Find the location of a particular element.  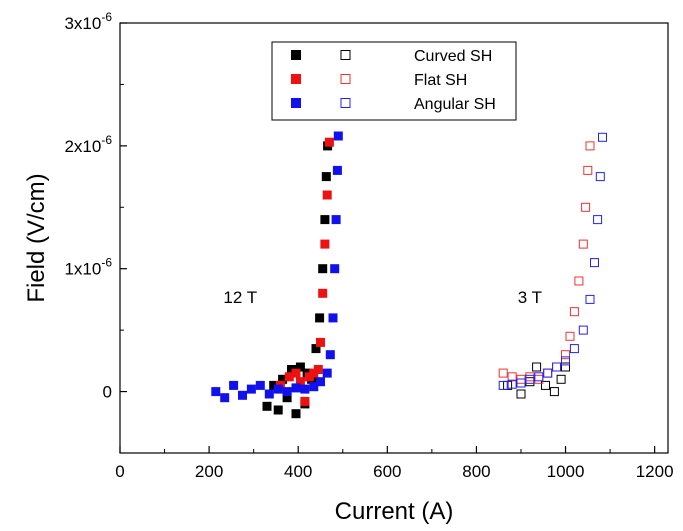

y-tick-label: 2x10⁻⁶ is located at coordinates (88, 144).